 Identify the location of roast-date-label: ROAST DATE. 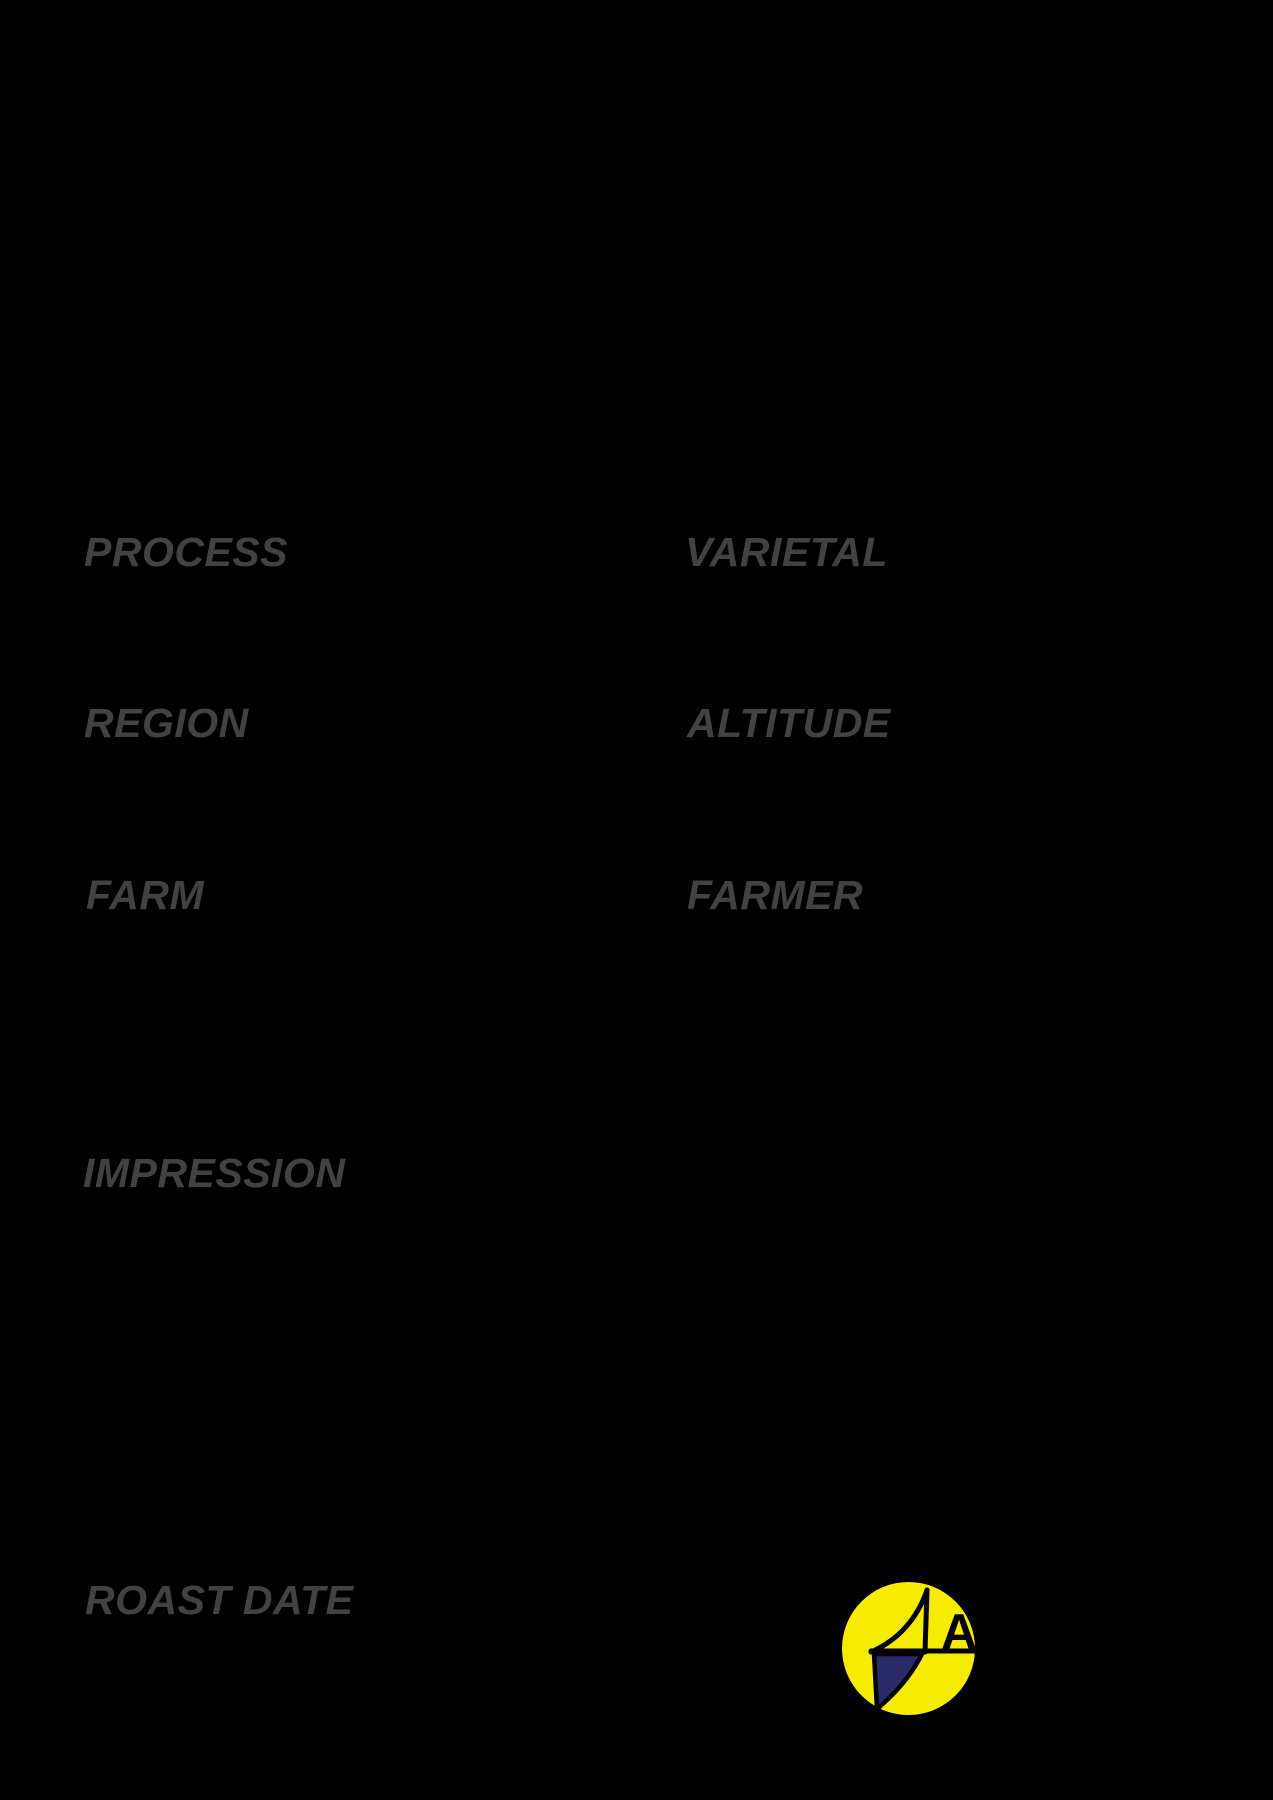
(219, 1600).